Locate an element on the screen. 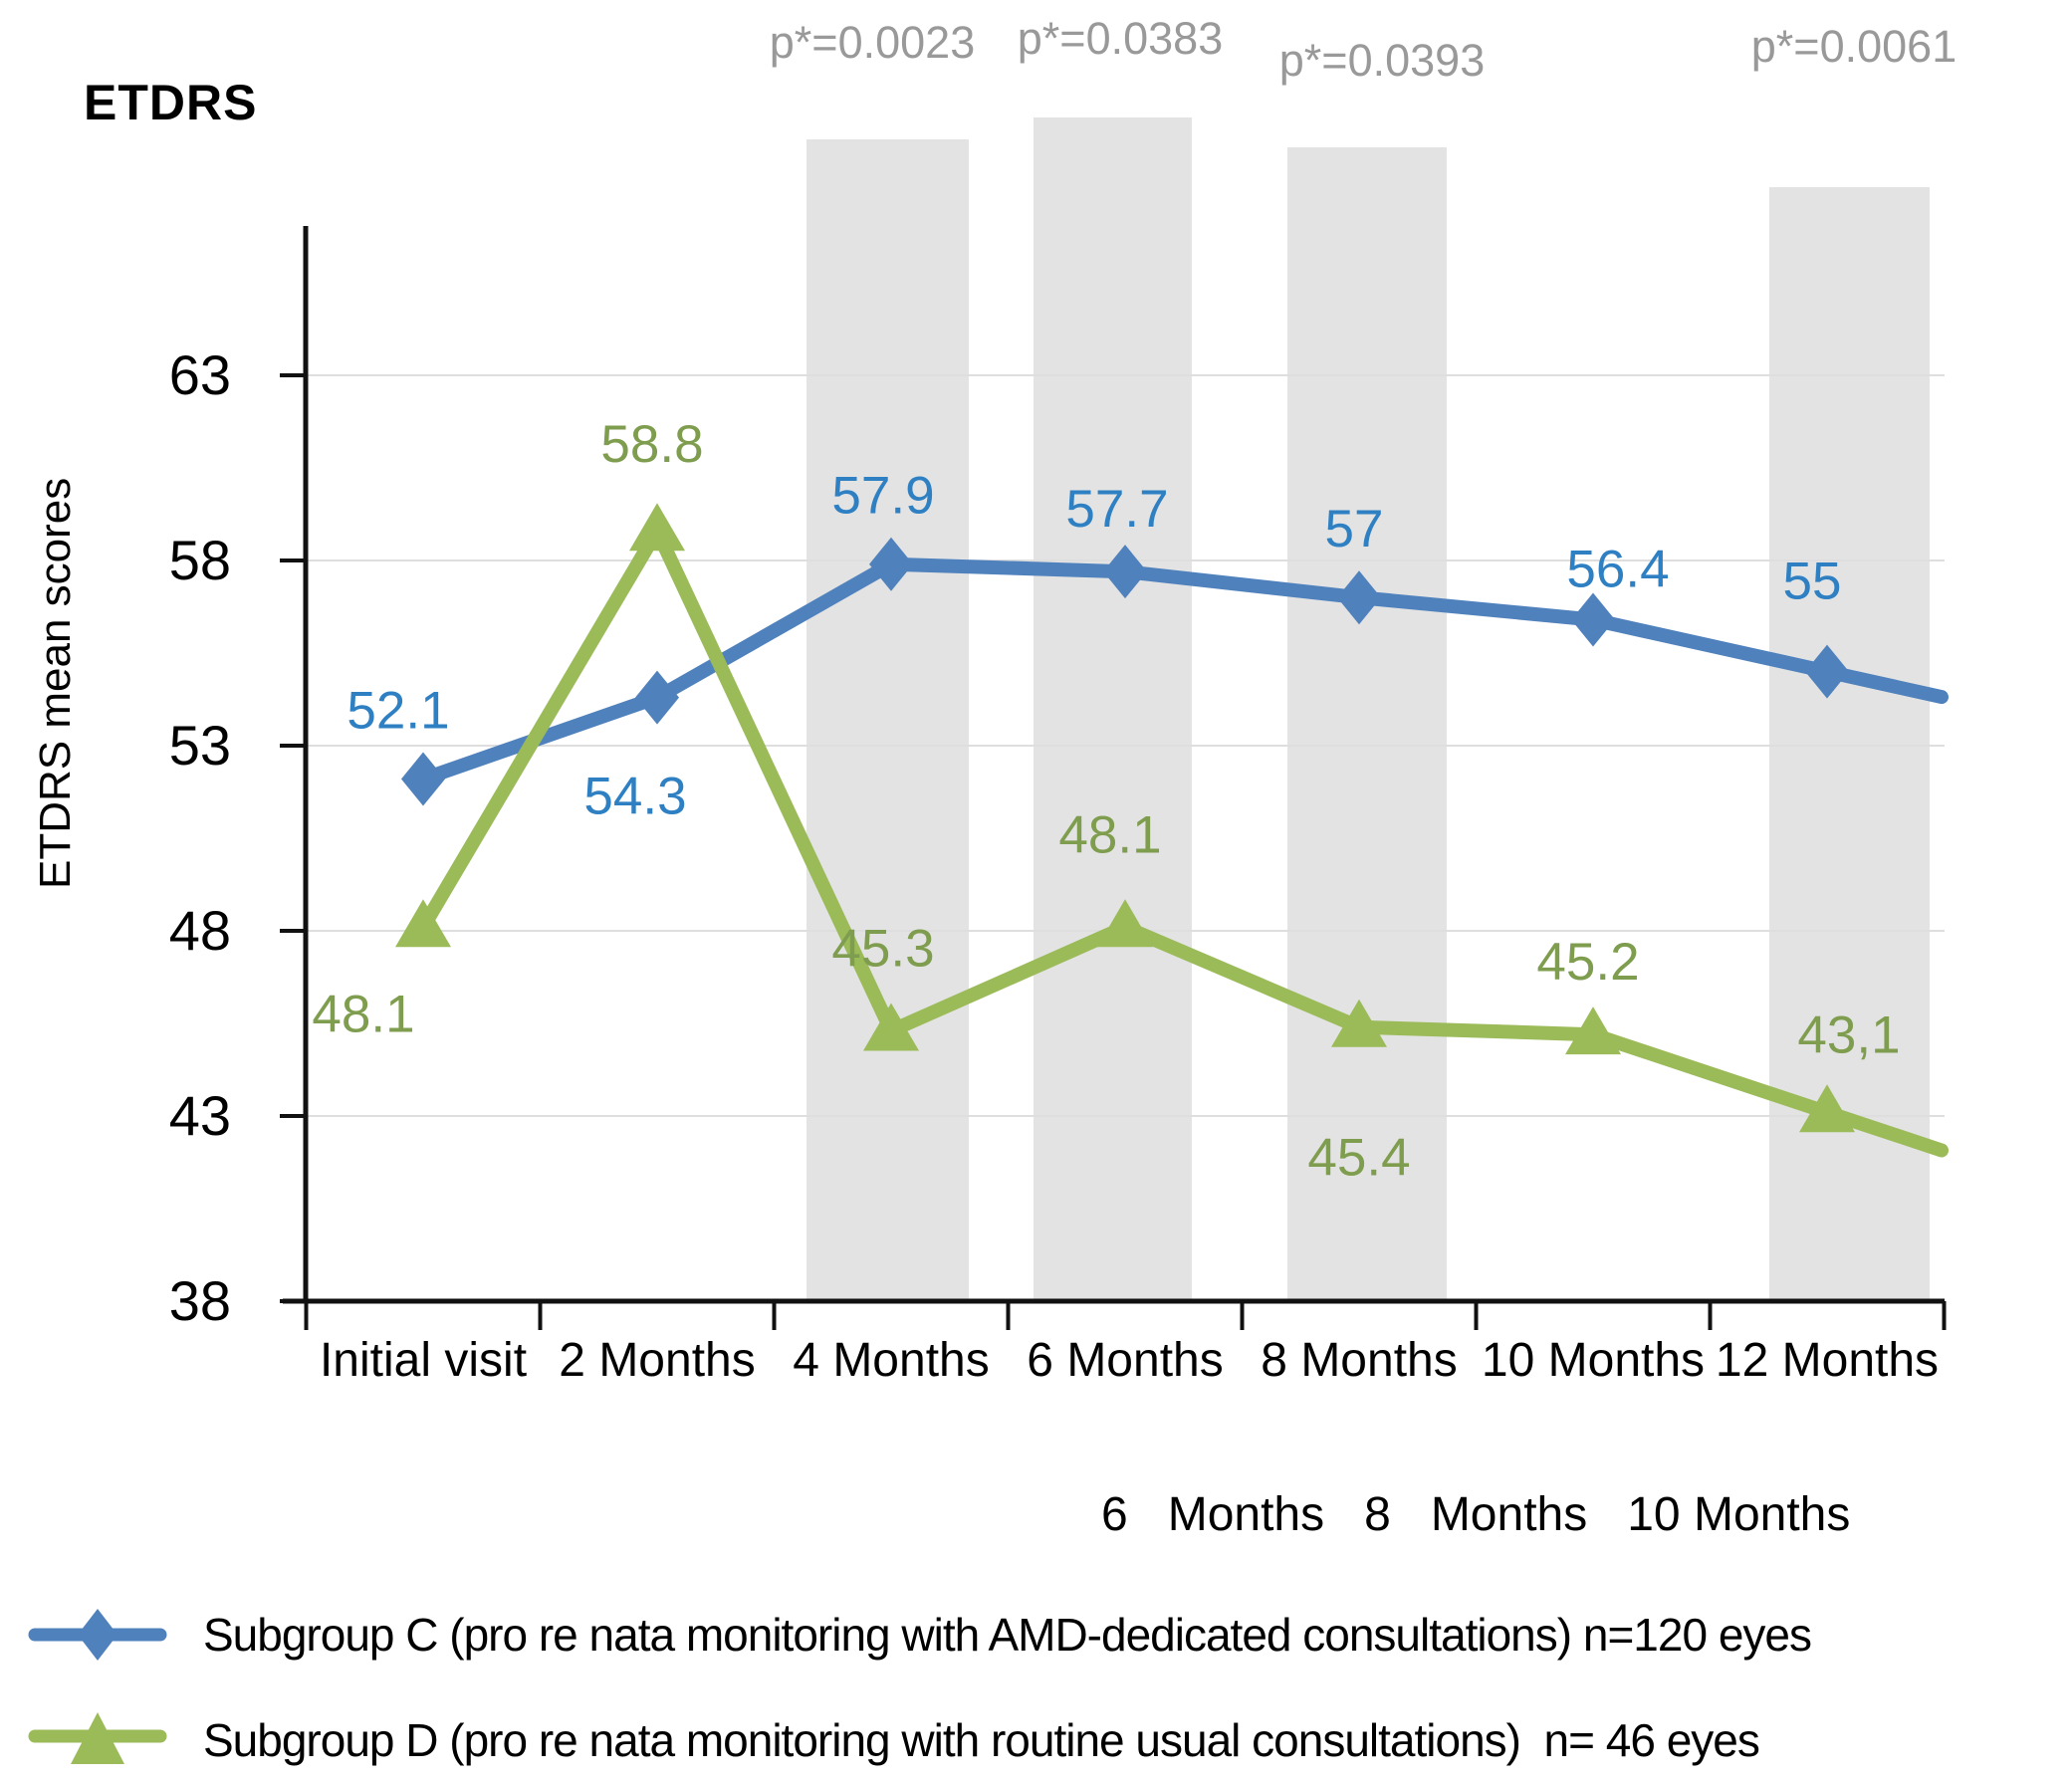 The width and height of the screenshot is (2072, 1783). y-tick-label: 58 is located at coordinates (200, 560).